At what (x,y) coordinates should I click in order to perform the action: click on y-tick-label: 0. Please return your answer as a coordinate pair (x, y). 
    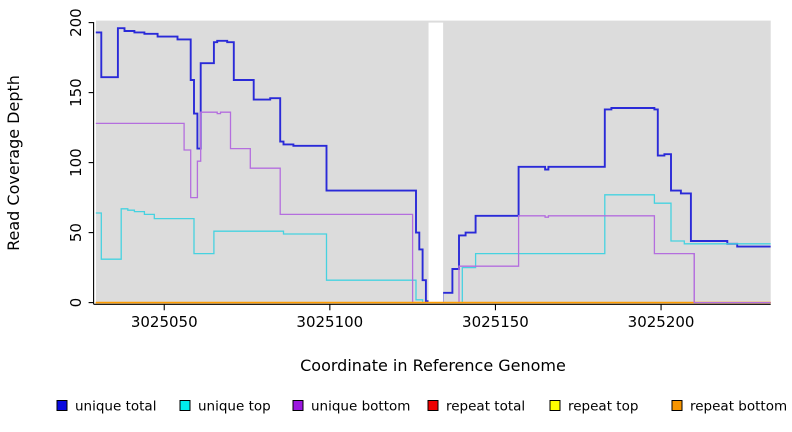
    Looking at the image, I should click on (76, 303).